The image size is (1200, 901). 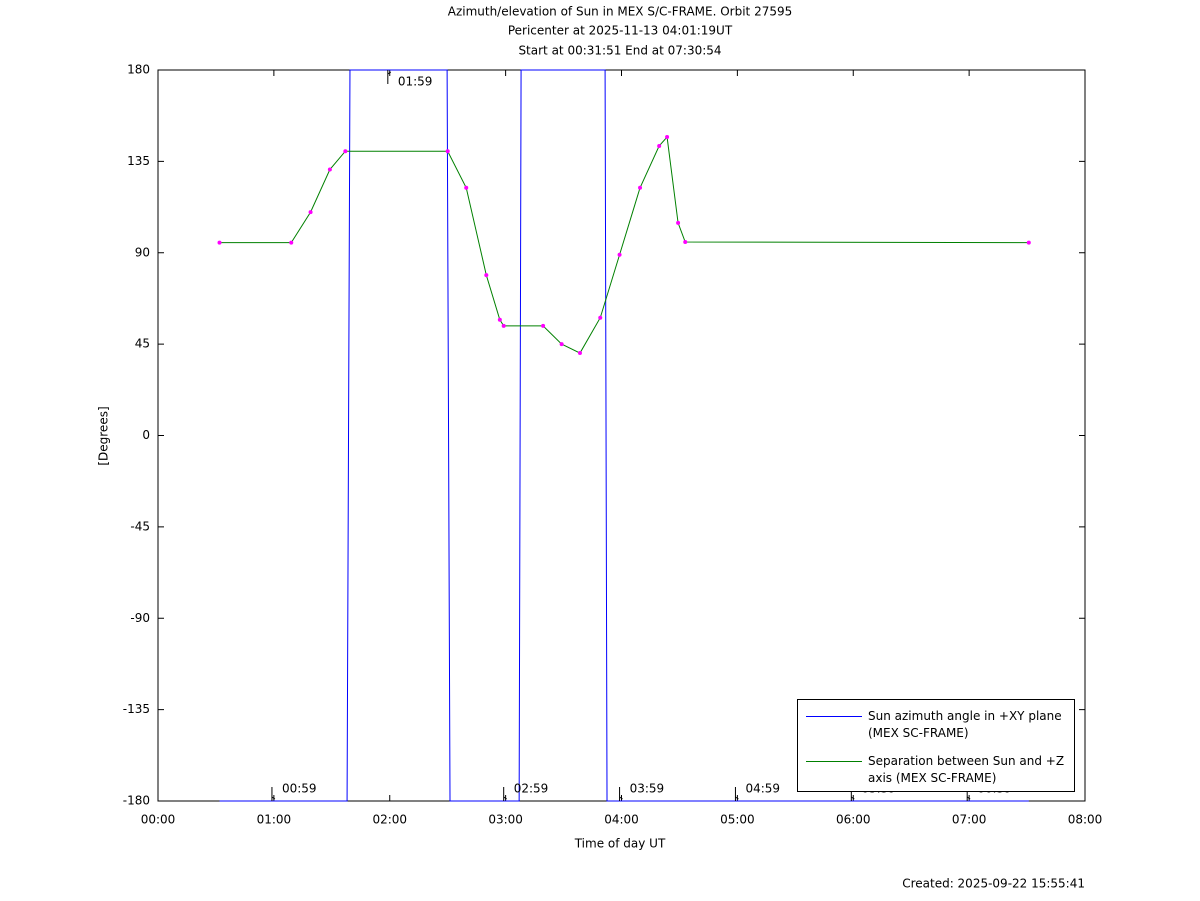 What do you see at coordinates (138, 70) in the screenshot?
I see `y-tick-label: 180` at bounding box center [138, 70].